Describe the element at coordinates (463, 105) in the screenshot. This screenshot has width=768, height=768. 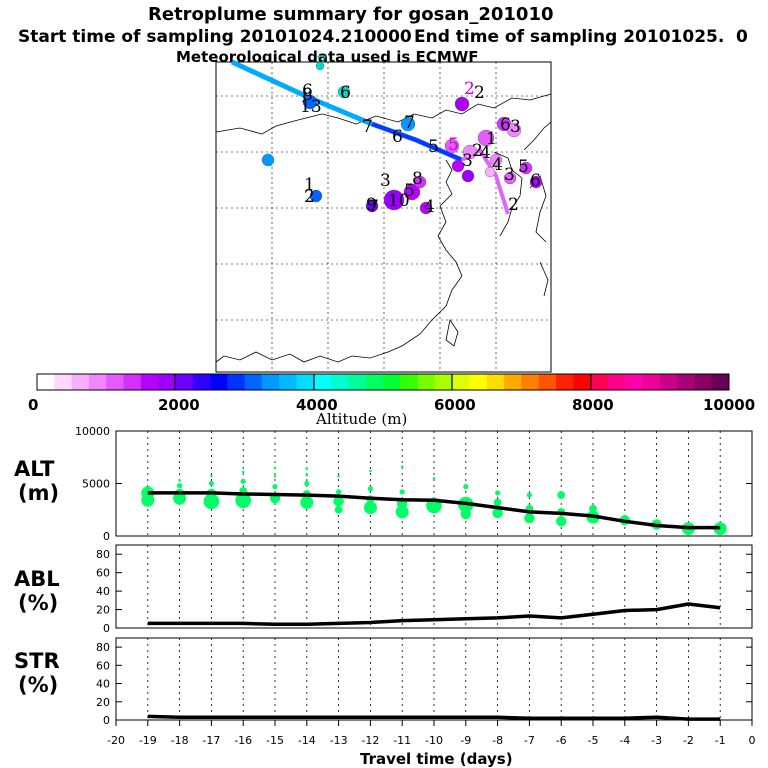
I see `trajectory-label: 8` at that location.